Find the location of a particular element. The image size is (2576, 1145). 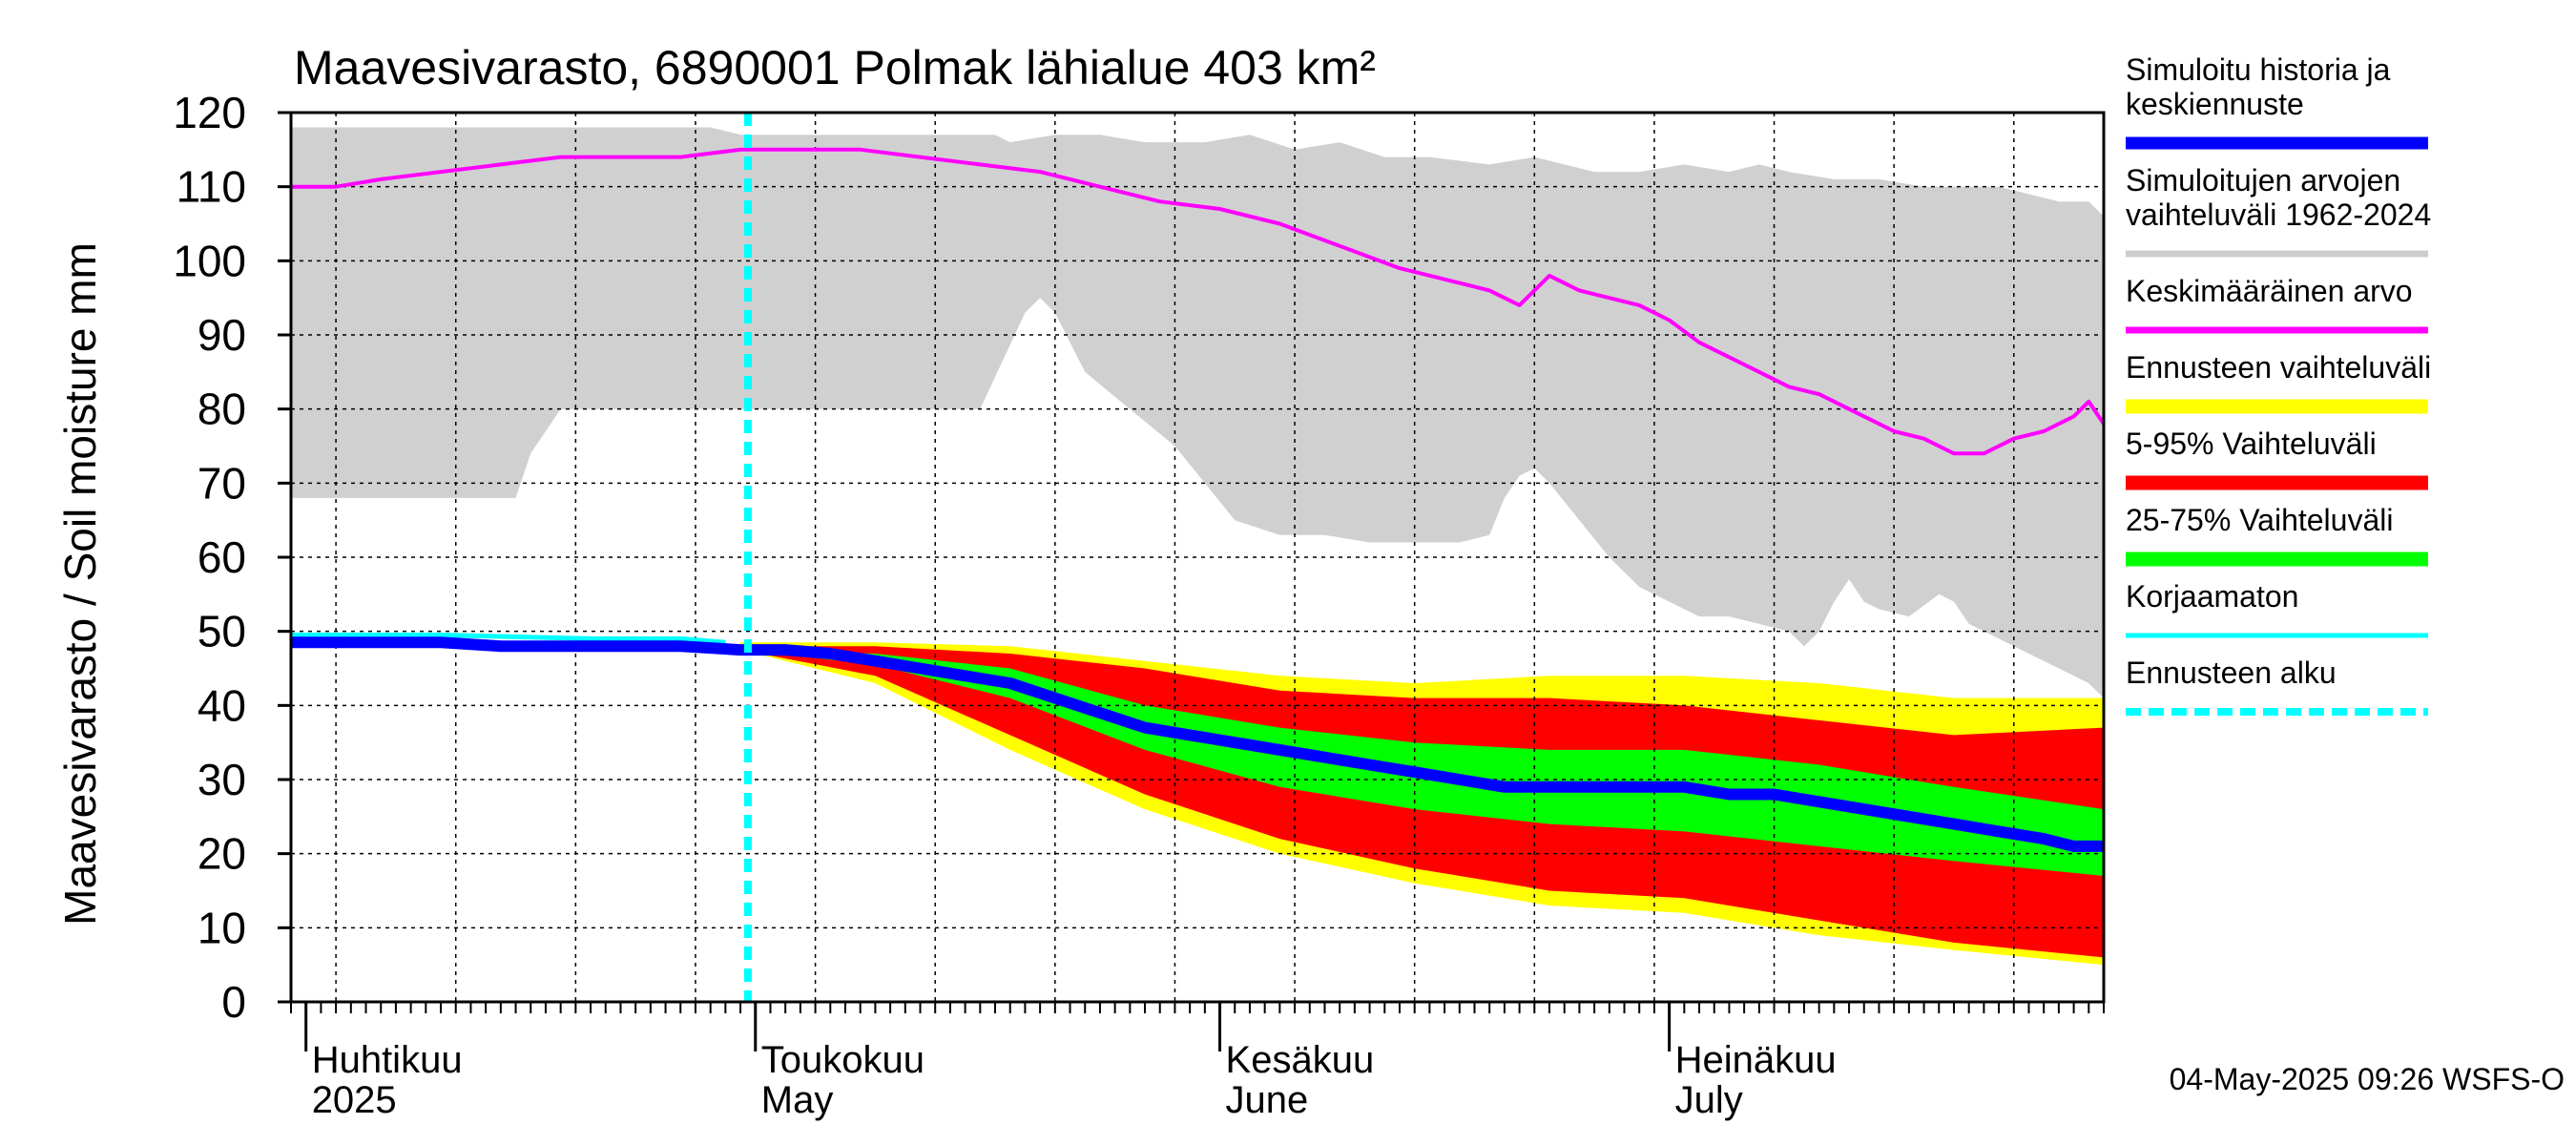

x-month-sublabel: 2025 is located at coordinates (354, 1100).